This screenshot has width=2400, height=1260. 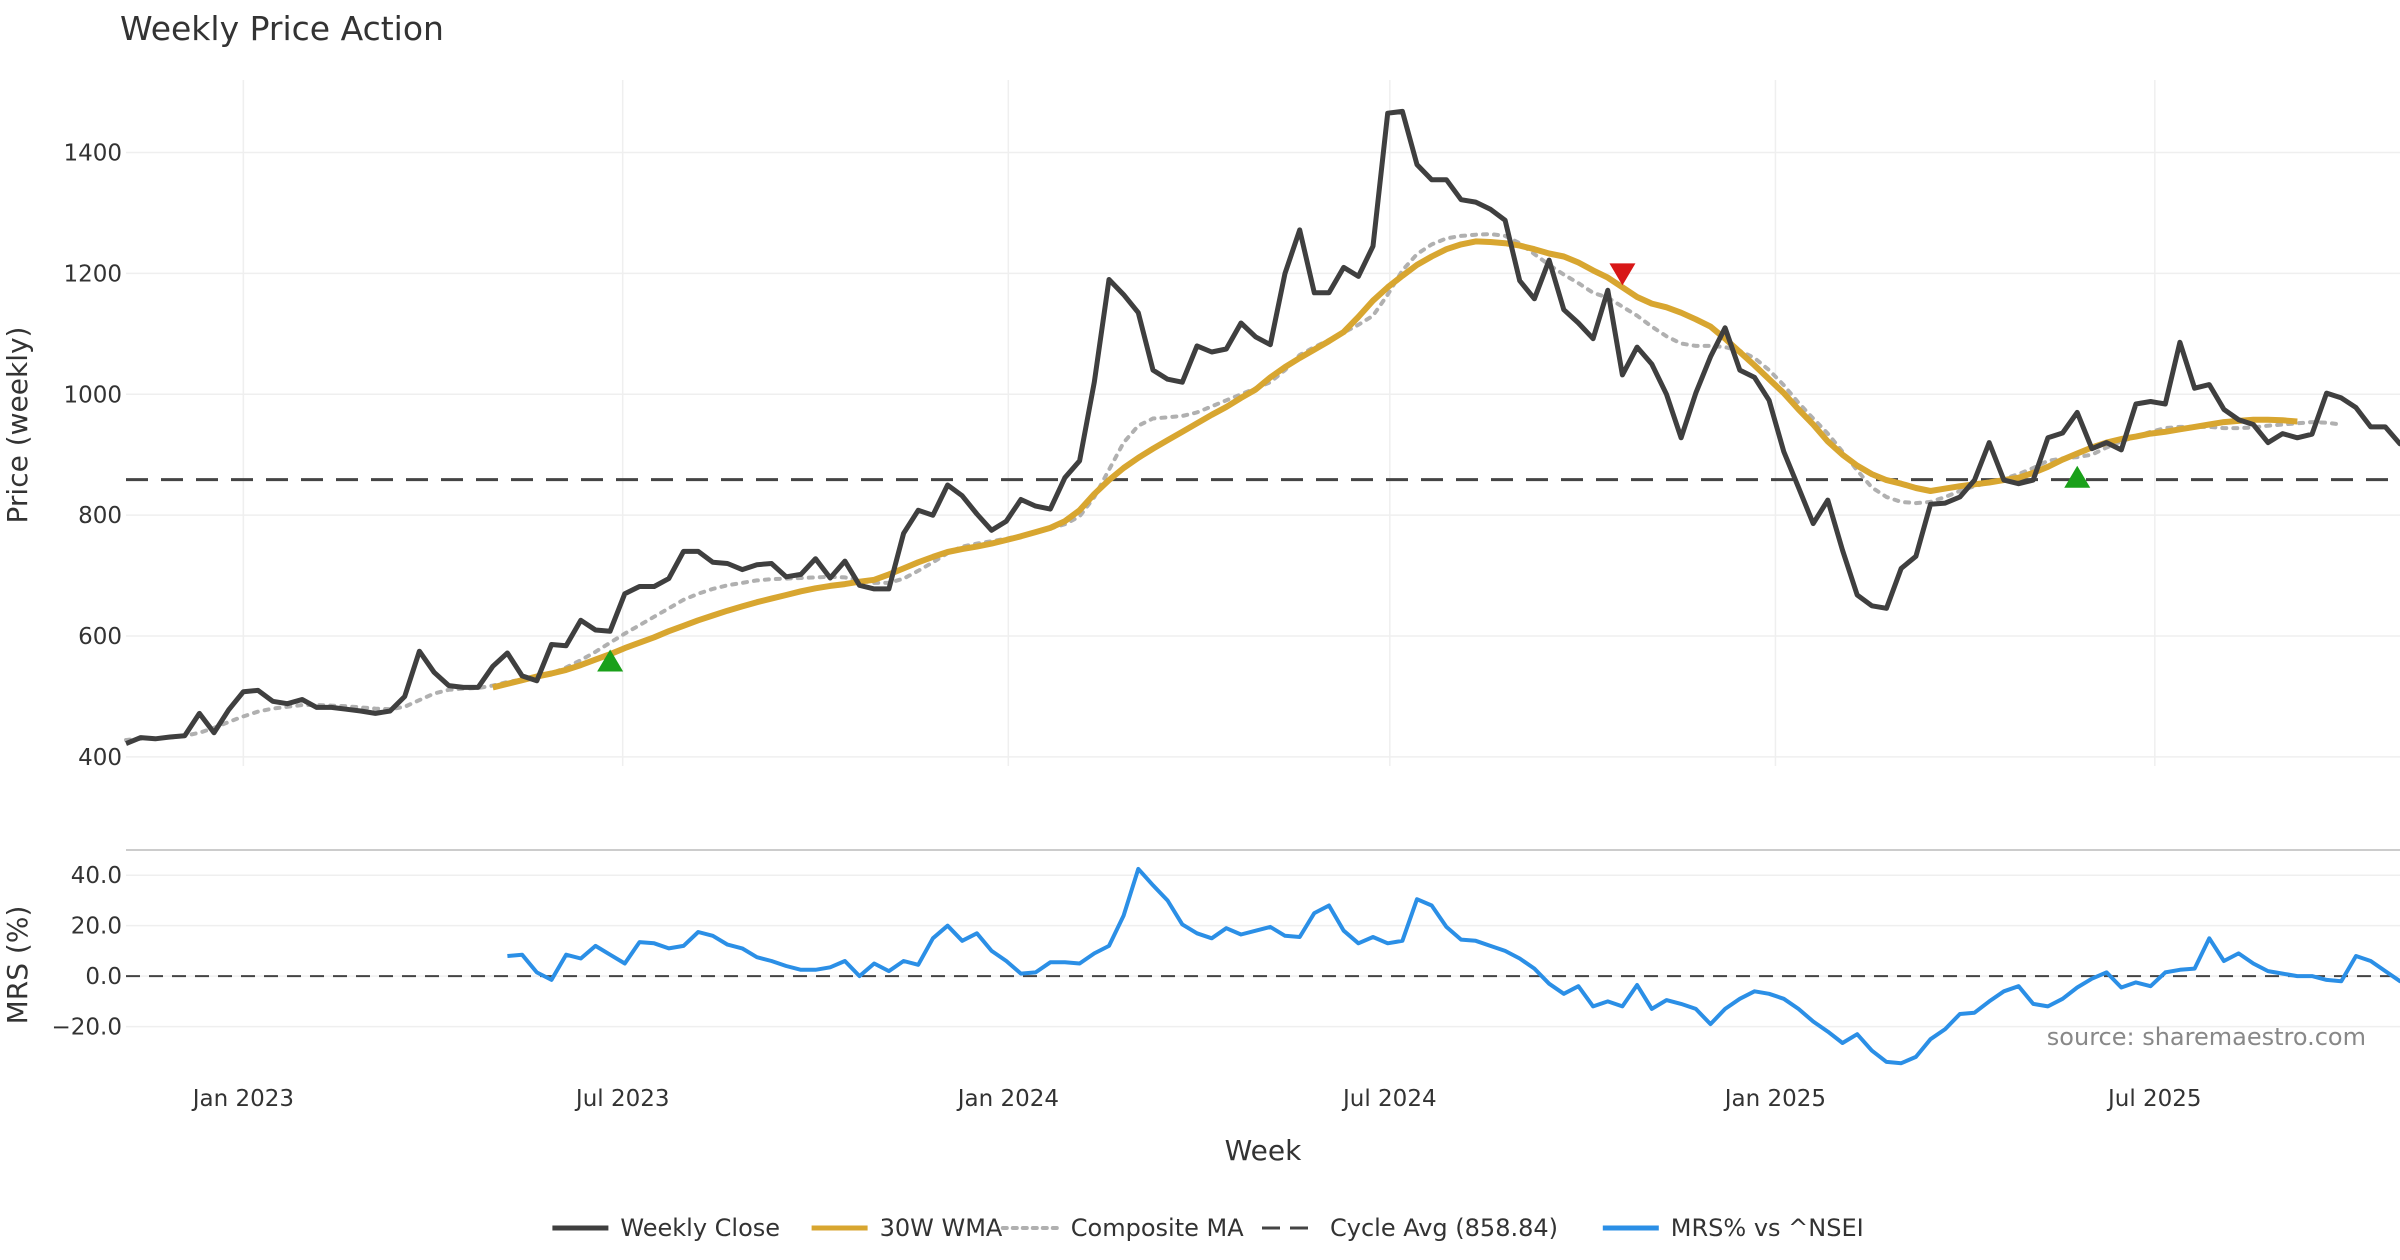 I want to click on price-y-tick-label: 1000, so click(x=92, y=395).